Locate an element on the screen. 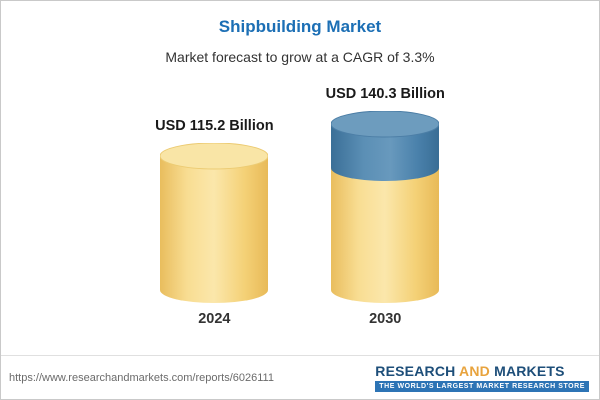  cylinder-bar-2030 is located at coordinates (385, 207).